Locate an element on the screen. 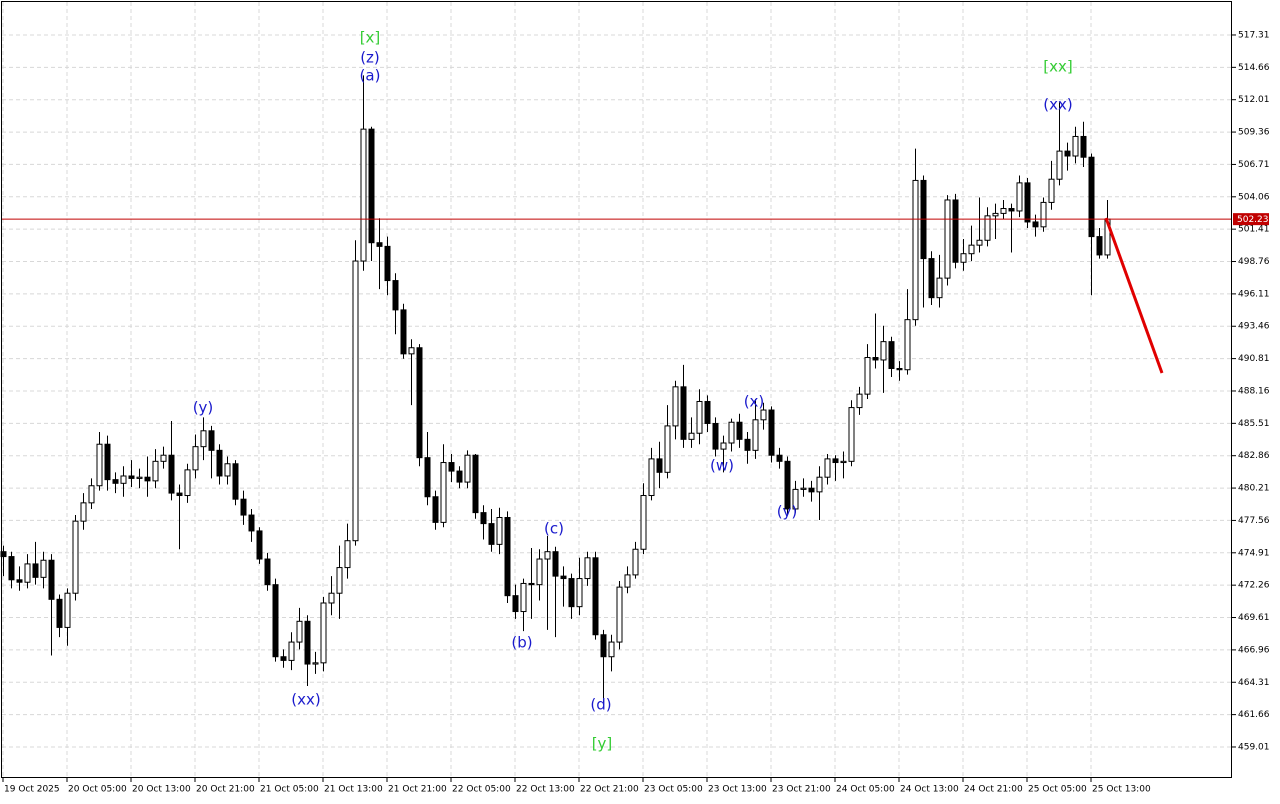 This screenshot has width=1280, height=804. y-tick-label: 514.66 is located at coordinates (1254, 68).